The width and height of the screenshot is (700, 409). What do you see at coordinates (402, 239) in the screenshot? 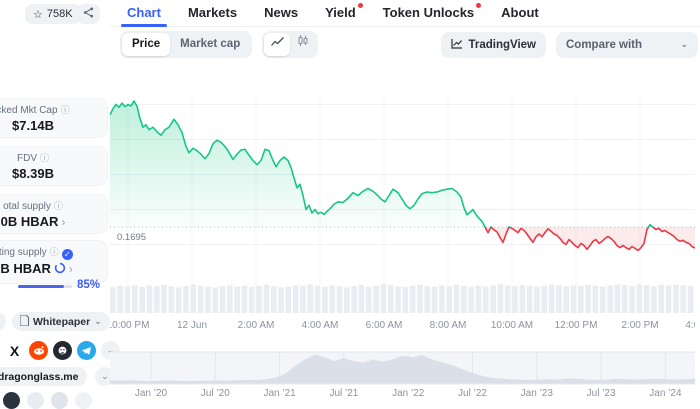
I see `price-area-down` at bounding box center [402, 239].